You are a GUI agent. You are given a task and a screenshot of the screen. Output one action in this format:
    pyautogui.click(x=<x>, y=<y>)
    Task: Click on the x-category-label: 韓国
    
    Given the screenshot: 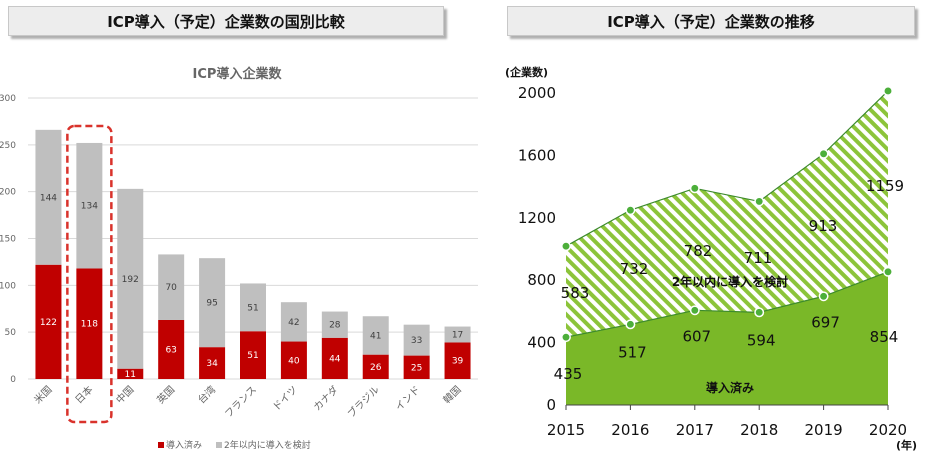 What is the action you would take?
    pyautogui.click(x=452, y=395)
    